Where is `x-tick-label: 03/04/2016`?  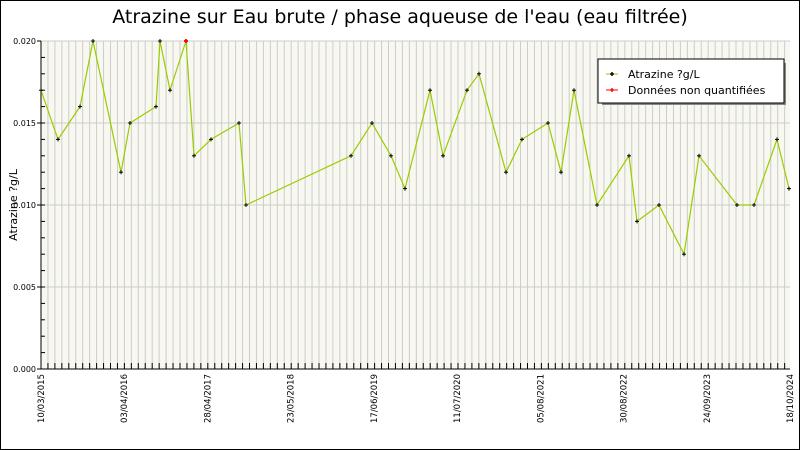
x-tick-label: 03/04/2016 is located at coordinates (125, 398).